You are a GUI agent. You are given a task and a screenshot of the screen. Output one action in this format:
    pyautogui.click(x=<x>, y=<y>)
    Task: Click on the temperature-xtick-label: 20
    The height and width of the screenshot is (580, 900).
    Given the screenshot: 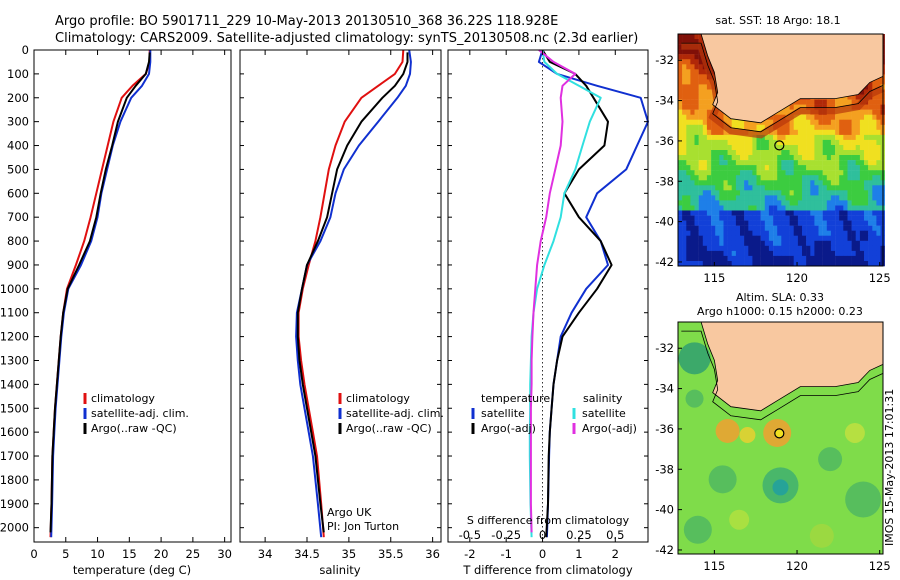 What is the action you would take?
    pyautogui.click(x=161, y=554)
    